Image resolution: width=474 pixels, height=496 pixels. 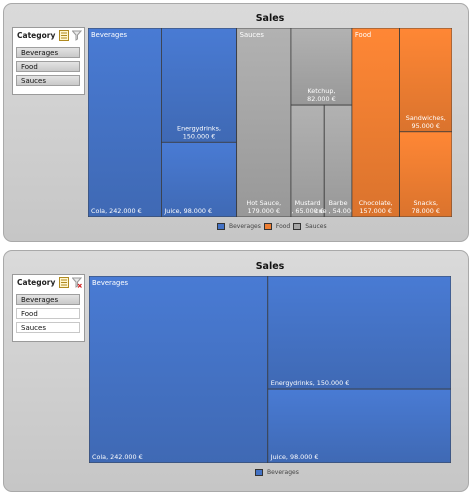 I want to click on legend-label-sauces: Sauces, so click(x=316, y=226).